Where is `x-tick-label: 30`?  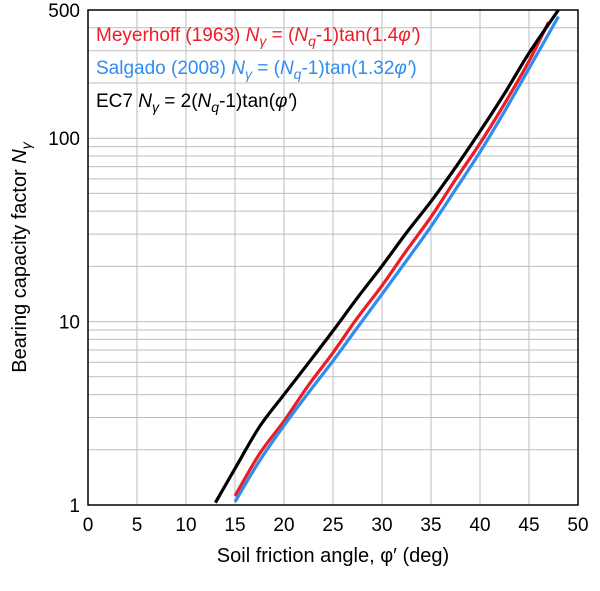 x-tick-label: 30 is located at coordinates (381, 525).